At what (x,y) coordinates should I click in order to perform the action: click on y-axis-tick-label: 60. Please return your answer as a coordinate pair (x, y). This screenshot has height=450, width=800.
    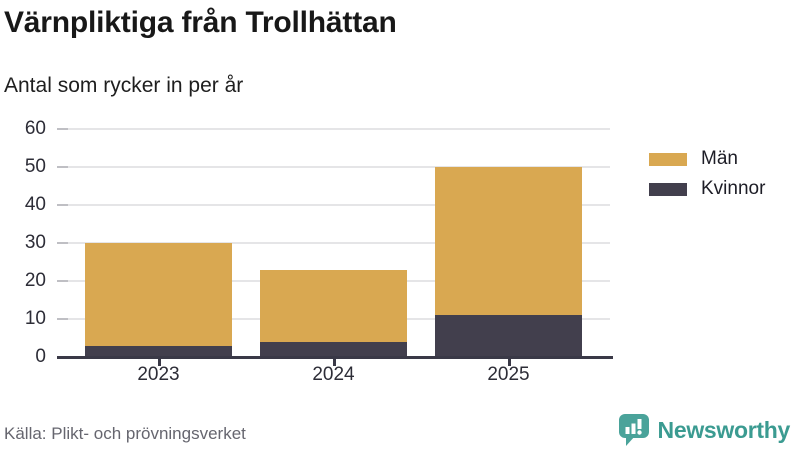
    Looking at the image, I should click on (35, 128).